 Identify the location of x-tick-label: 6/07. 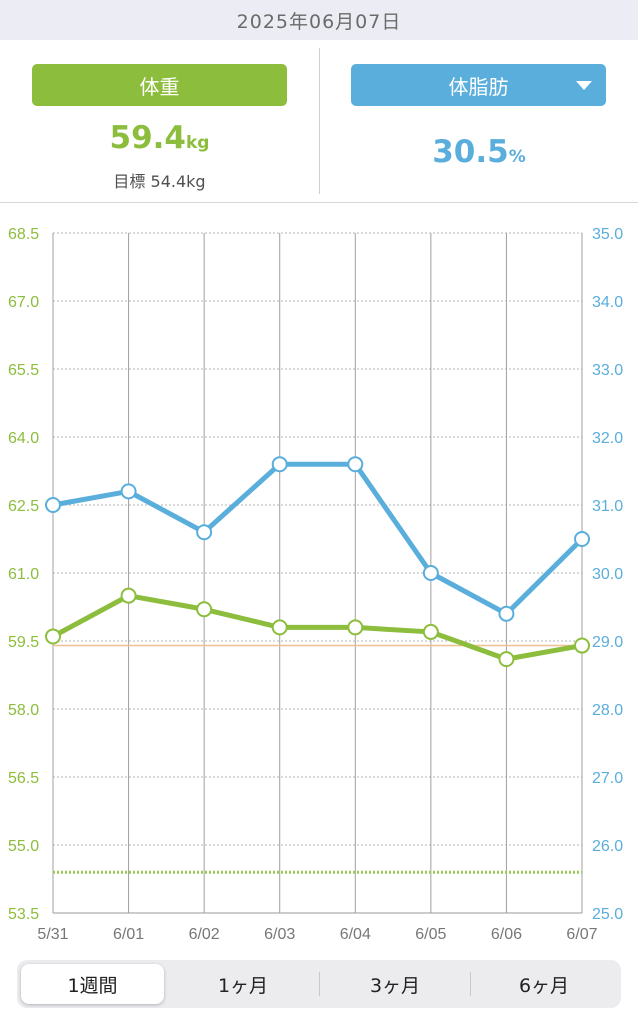
(581, 934).